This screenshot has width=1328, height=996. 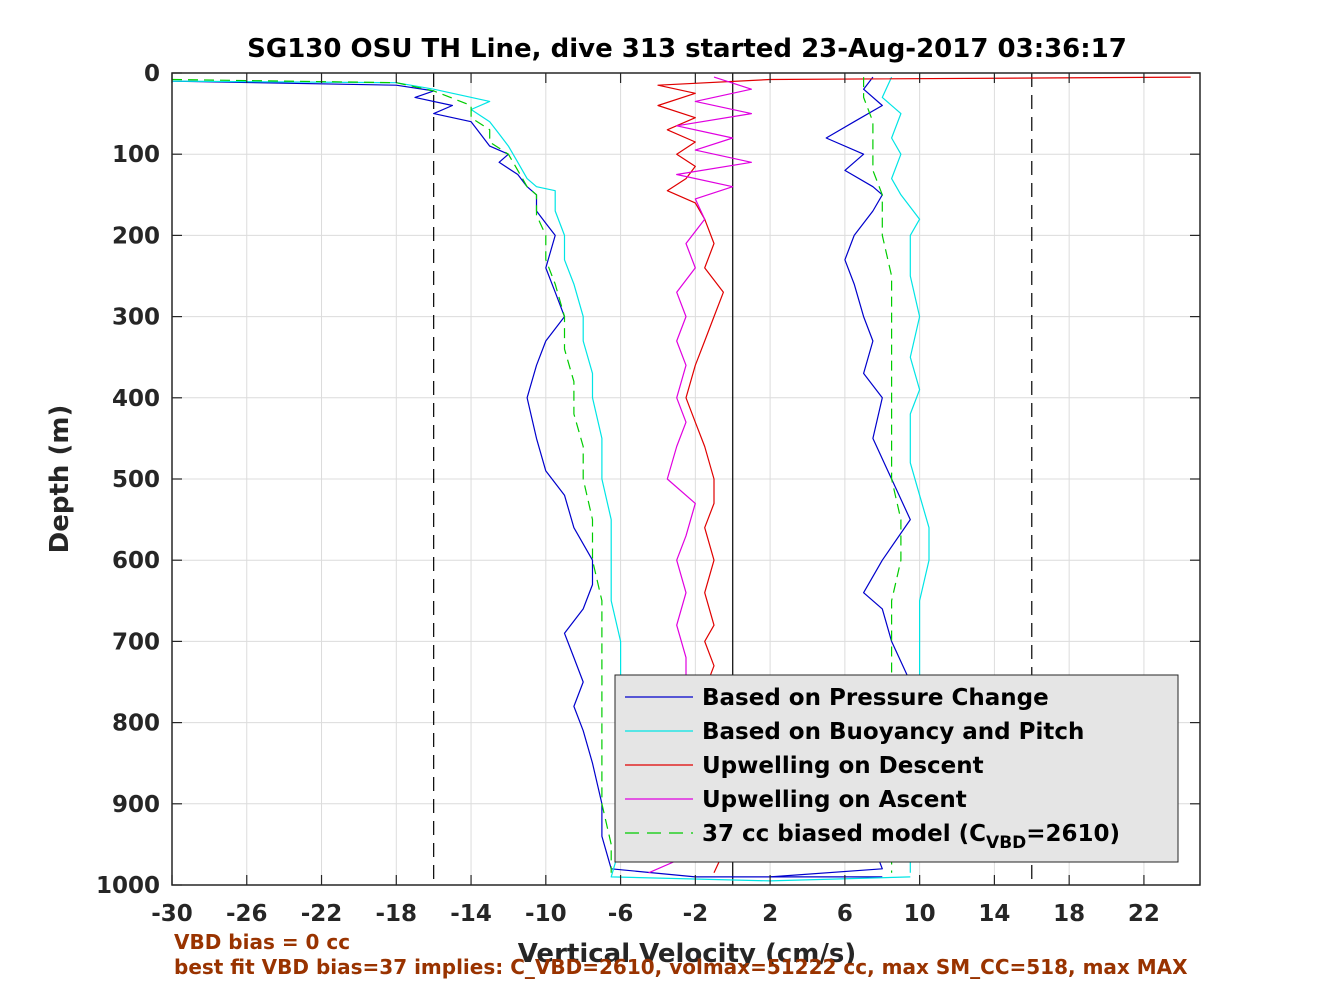 I want to click on x-tick-label: 14, so click(x=994, y=914).